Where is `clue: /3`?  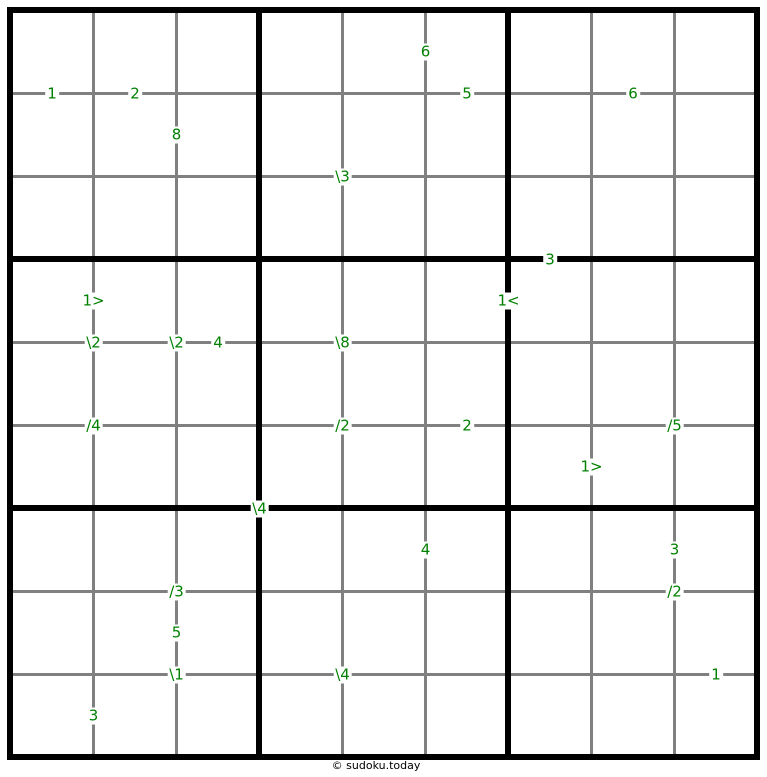 clue: /3 is located at coordinates (176, 591).